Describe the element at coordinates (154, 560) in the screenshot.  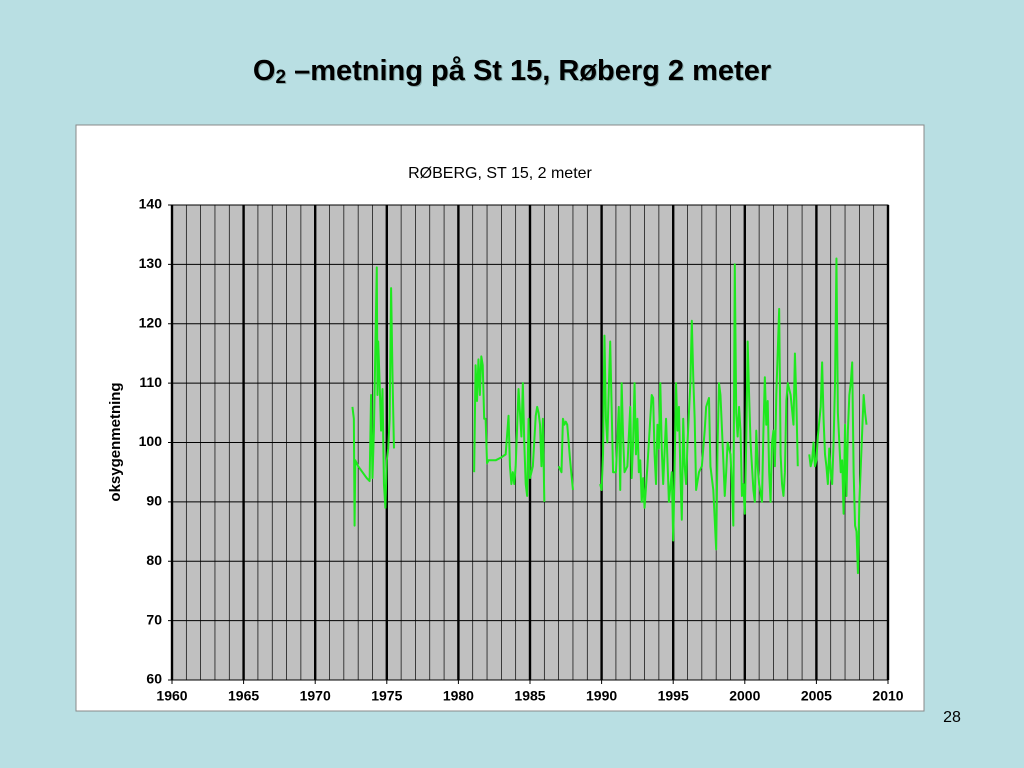
I see `y-tick-label: 80` at that location.